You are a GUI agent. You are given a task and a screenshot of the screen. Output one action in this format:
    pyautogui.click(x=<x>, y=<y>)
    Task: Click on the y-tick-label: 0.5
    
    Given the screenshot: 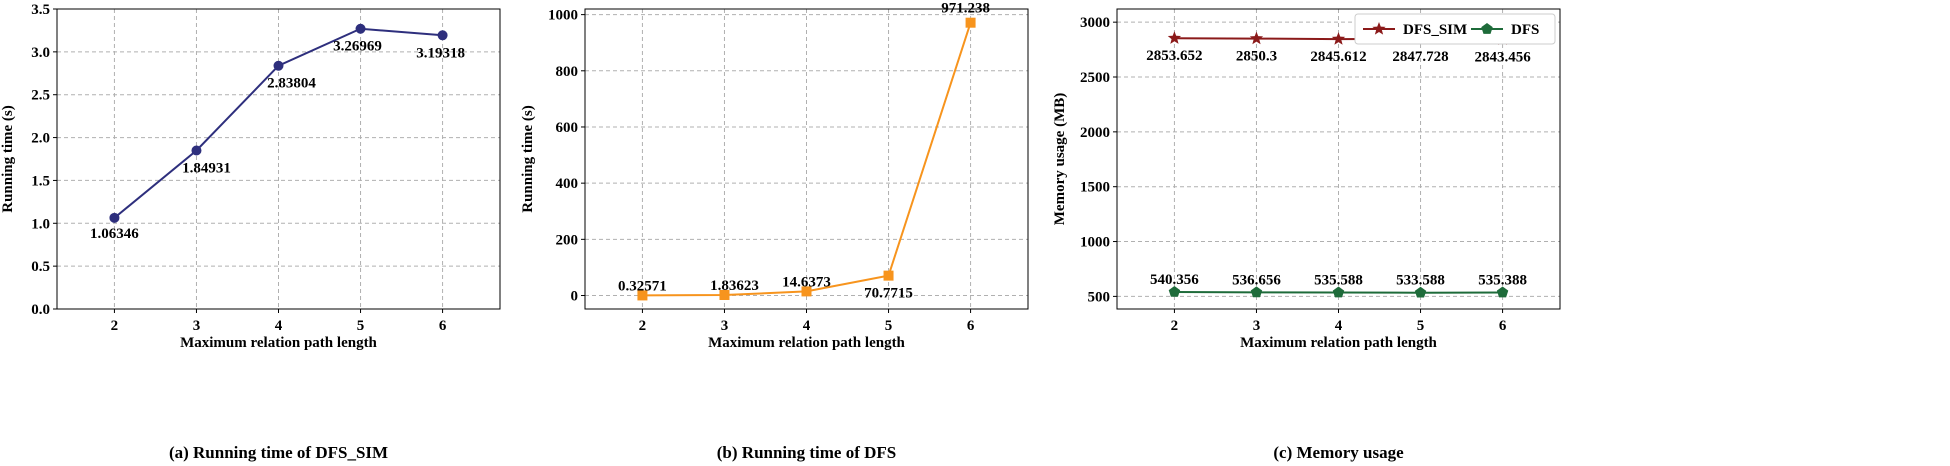 What is the action you would take?
    pyautogui.click(x=40, y=267)
    